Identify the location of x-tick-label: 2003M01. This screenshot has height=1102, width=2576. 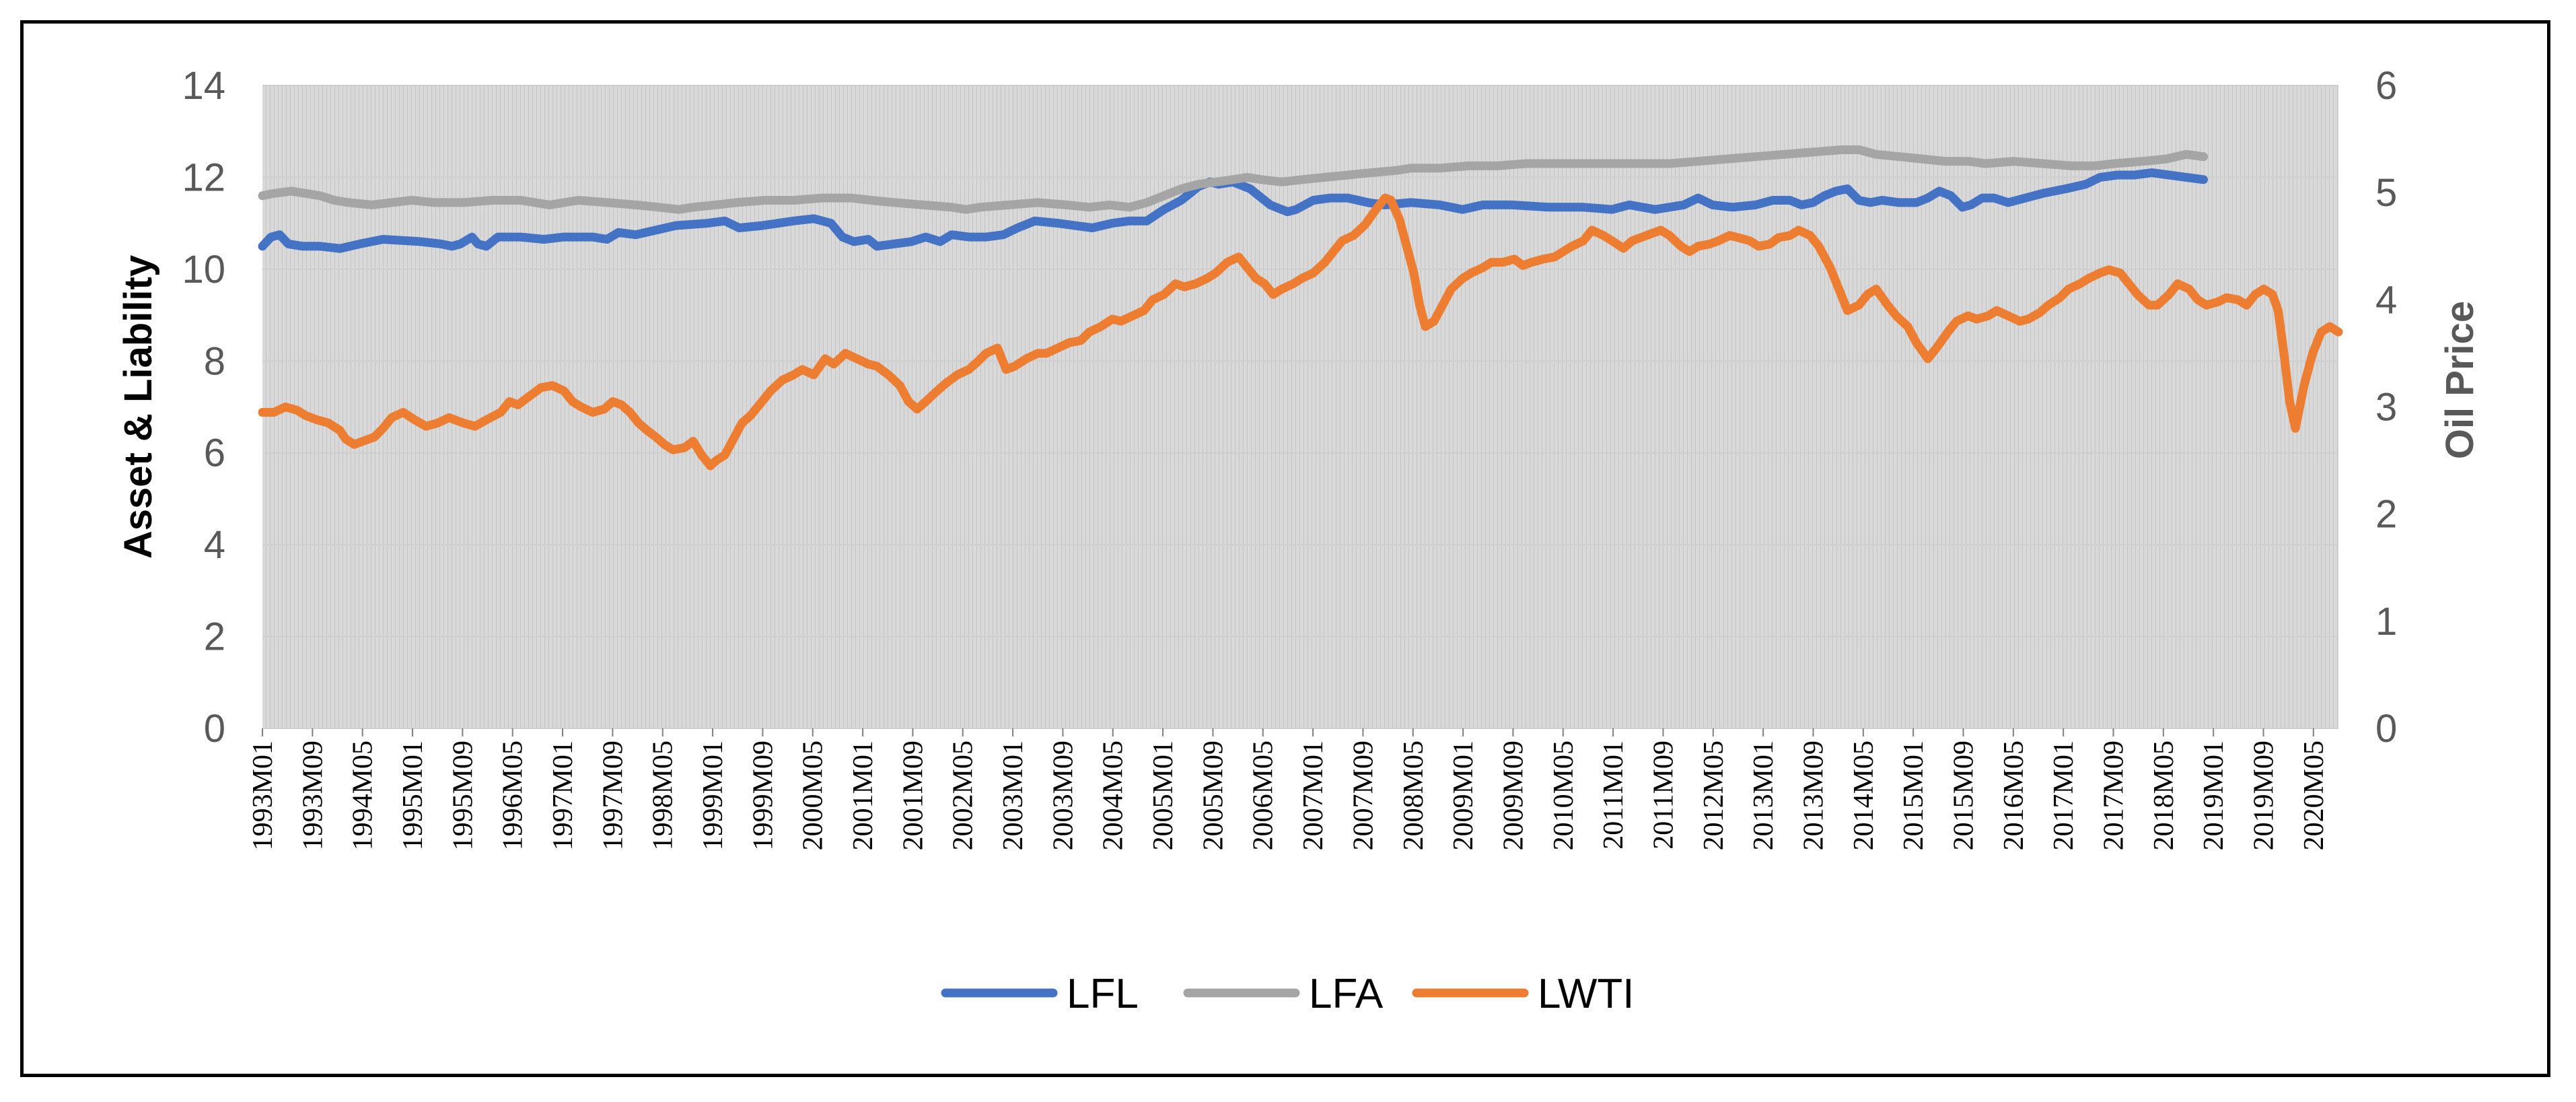
(1013, 795).